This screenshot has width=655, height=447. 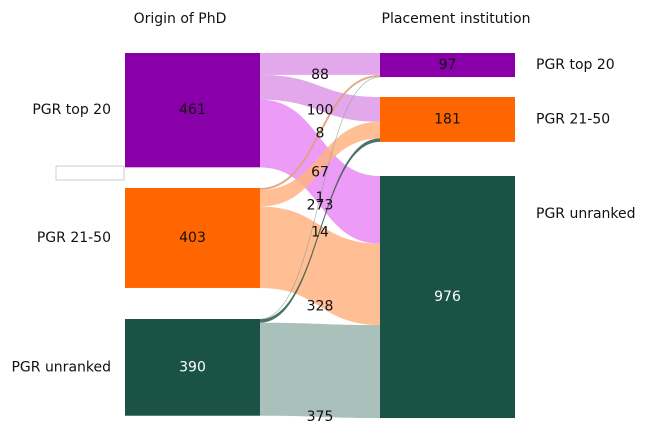 I want to click on column-header: Placement institution, so click(x=456, y=19).